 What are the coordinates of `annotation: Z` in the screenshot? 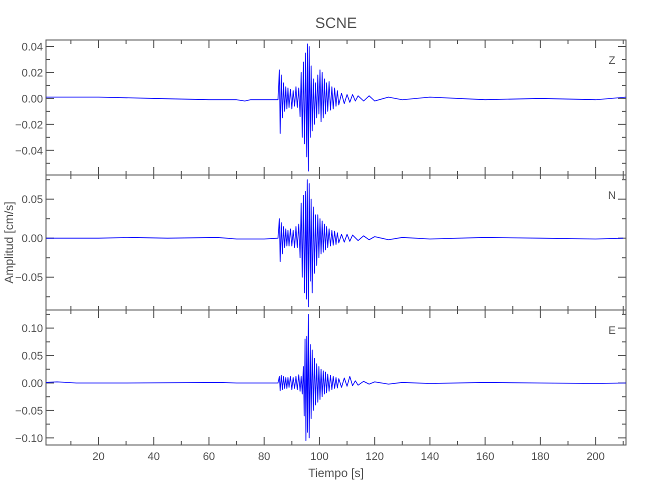 It's located at (612, 61).